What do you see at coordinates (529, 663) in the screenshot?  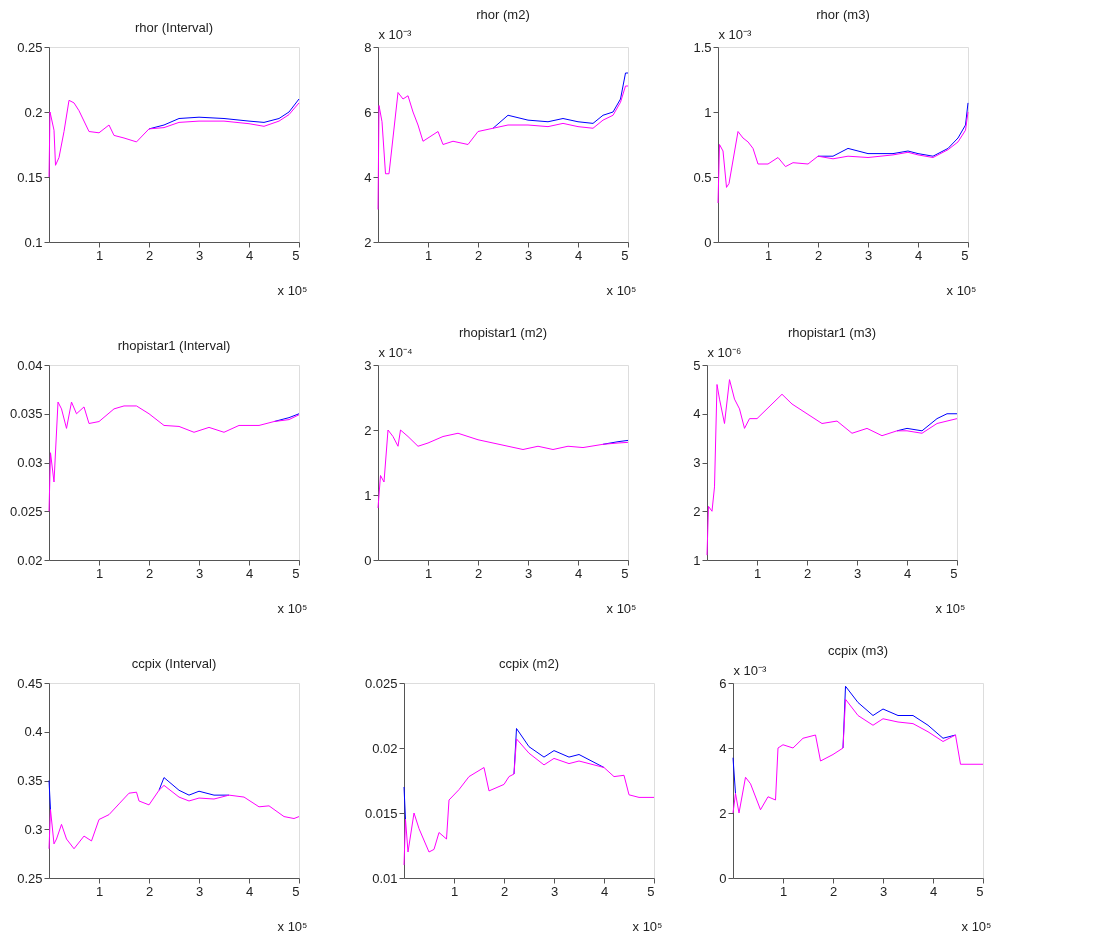 I see `chart-title: ccpix (m2)` at bounding box center [529, 663].